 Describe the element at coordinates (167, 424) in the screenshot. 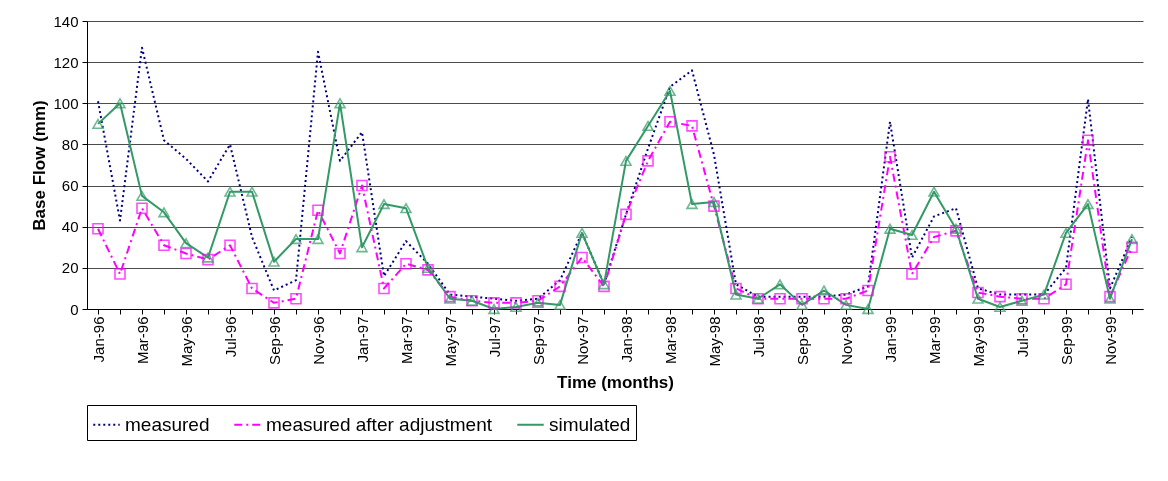

I see `legend-label: measured` at that location.